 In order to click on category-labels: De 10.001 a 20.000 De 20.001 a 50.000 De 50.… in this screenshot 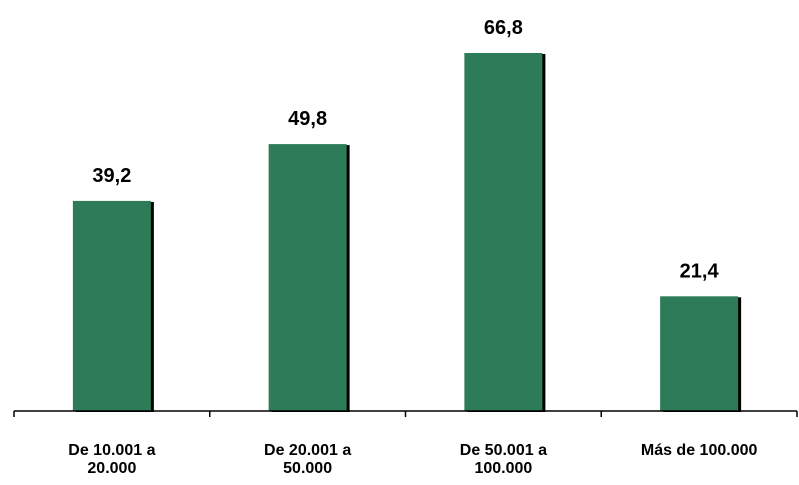, I will do `click(412, 459)`.